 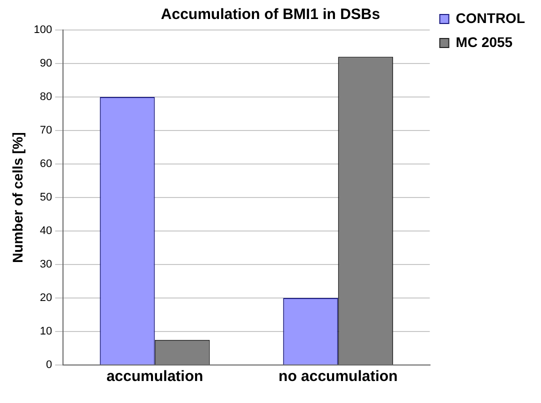 I want to click on y-tick-label: 60, so click(x=46, y=164).